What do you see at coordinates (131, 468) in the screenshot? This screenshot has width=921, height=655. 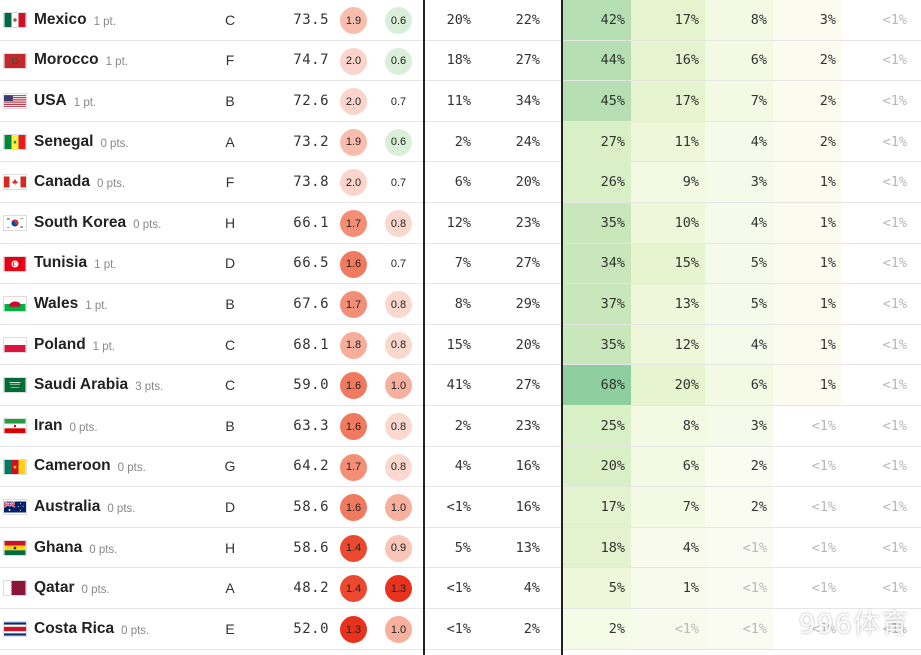 I see `team-points: 0 pts.` at bounding box center [131, 468].